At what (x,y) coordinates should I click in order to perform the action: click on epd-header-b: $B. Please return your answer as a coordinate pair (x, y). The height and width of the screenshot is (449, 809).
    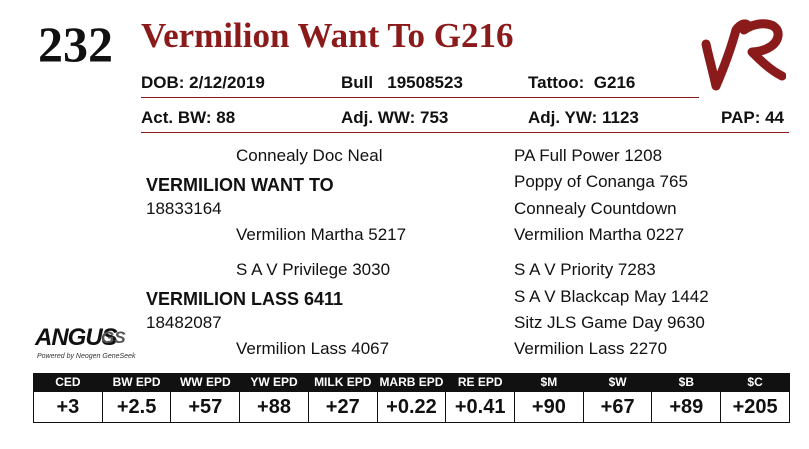
    Looking at the image, I should click on (686, 382).